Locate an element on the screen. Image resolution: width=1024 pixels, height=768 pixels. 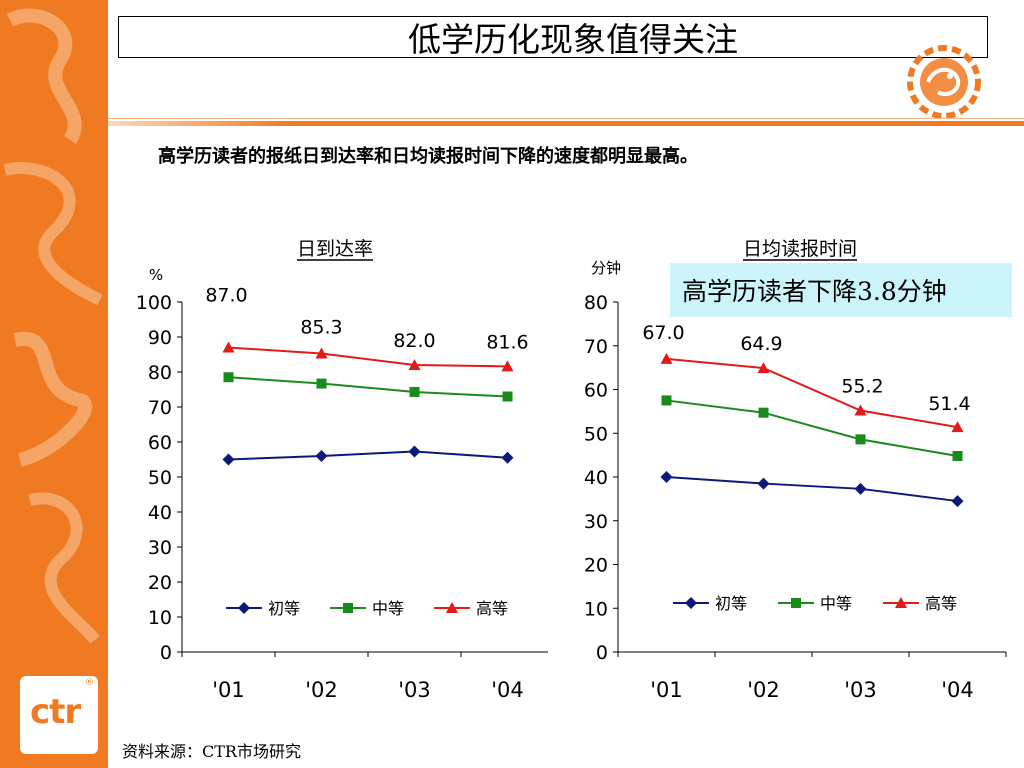
data-label: 82.0 is located at coordinates (414, 341).